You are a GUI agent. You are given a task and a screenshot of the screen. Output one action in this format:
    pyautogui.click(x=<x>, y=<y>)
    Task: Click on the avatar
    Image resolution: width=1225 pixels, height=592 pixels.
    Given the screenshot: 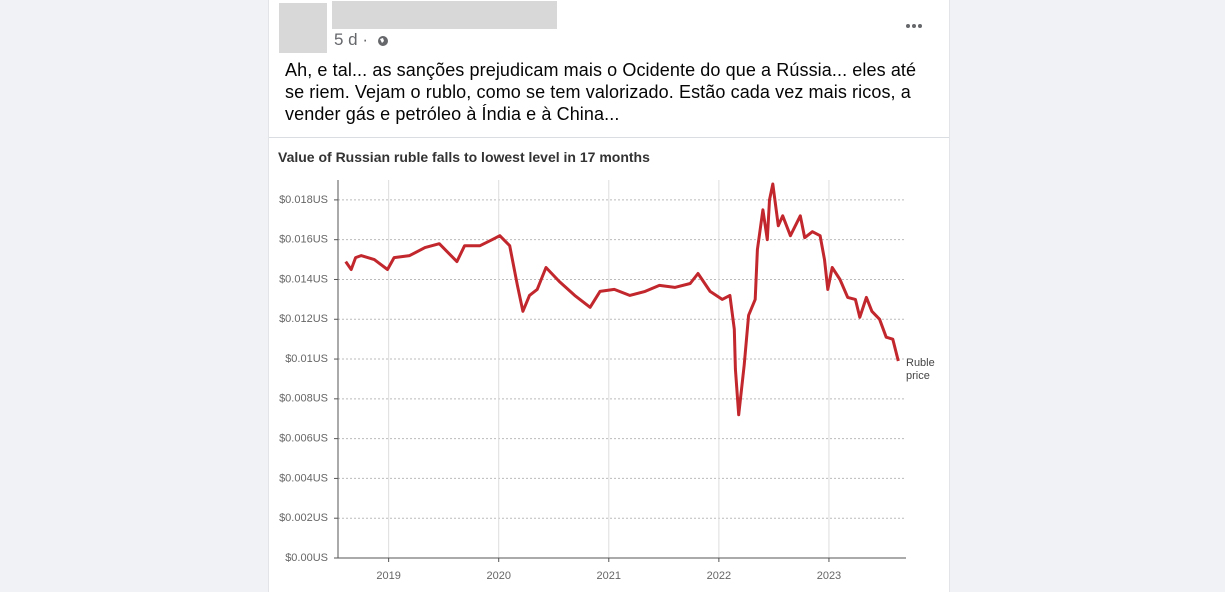 What is the action you would take?
    pyautogui.click(x=303, y=28)
    